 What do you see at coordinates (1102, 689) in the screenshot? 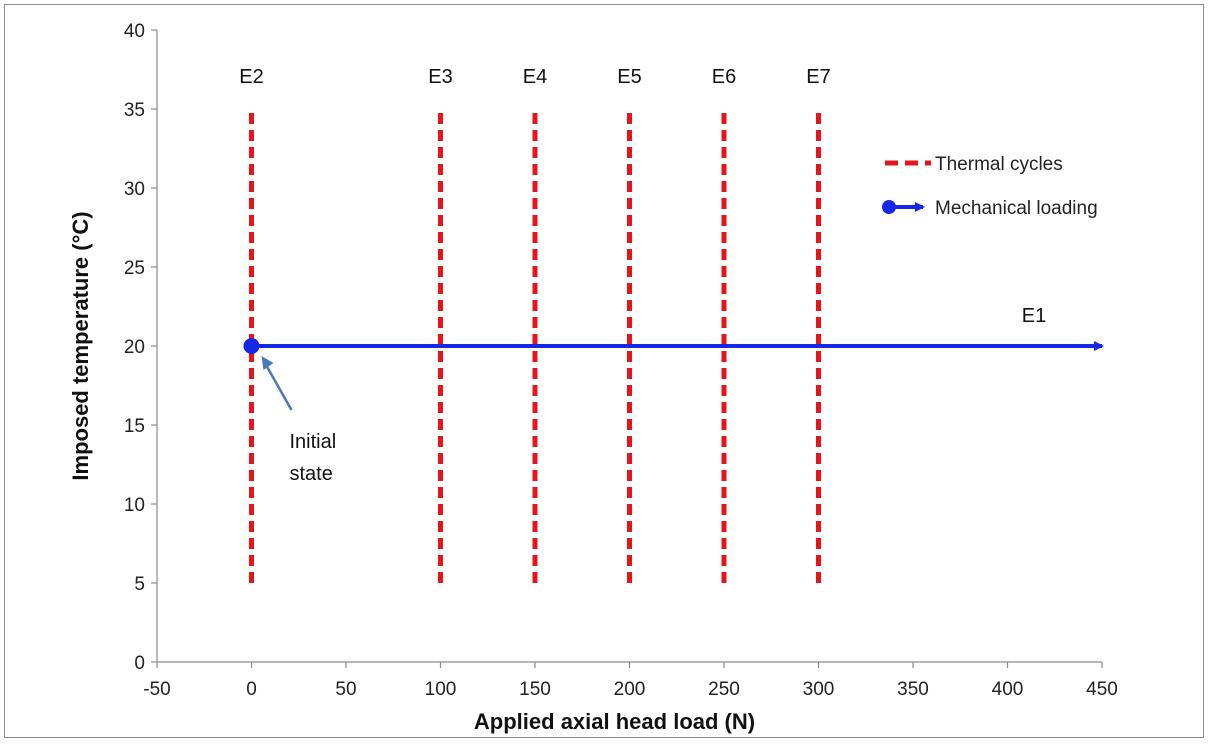
I see `x-tick-label: 450` at bounding box center [1102, 689].